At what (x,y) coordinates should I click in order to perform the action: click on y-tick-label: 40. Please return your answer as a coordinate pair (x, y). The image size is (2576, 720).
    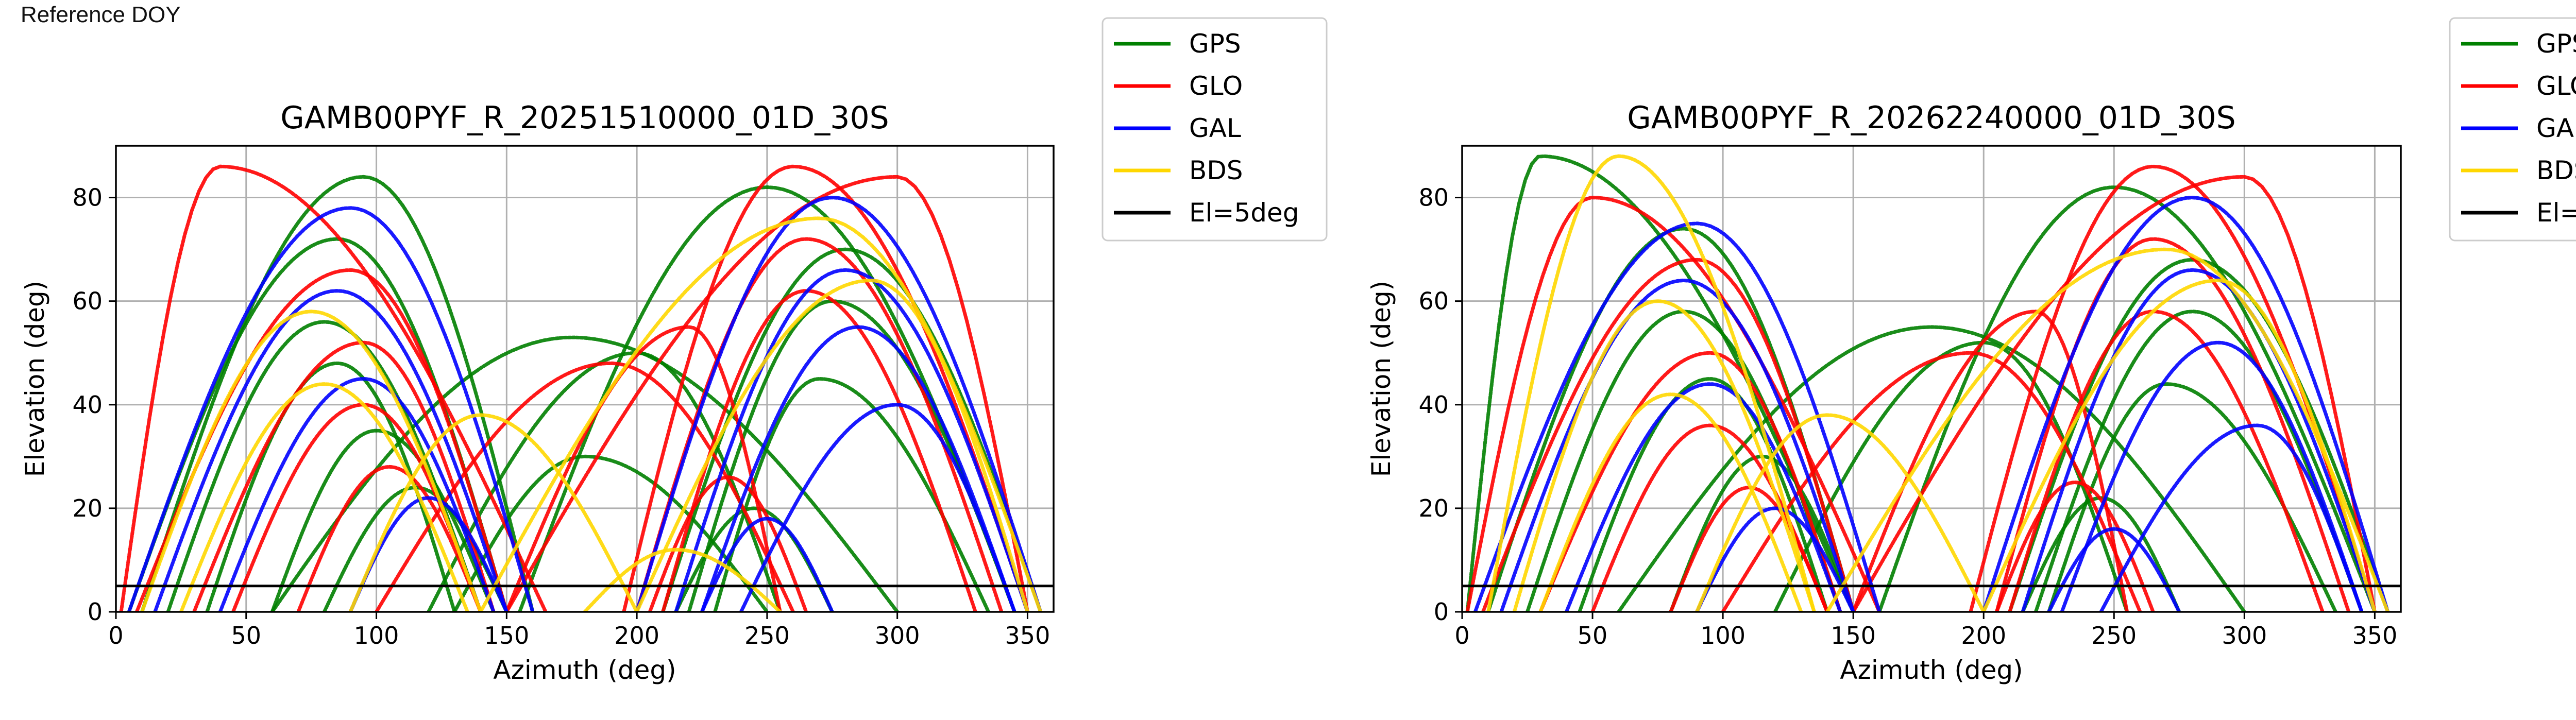
    Looking at the image, I should click on (1433, 405).